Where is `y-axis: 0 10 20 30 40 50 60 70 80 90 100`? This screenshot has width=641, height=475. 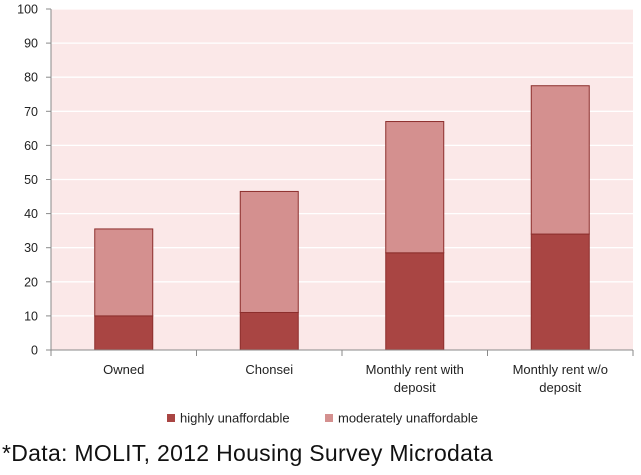
y-axis: 0 10 20 30 40 50 60 70 80 90 100 is located at coordinates (34, 180).